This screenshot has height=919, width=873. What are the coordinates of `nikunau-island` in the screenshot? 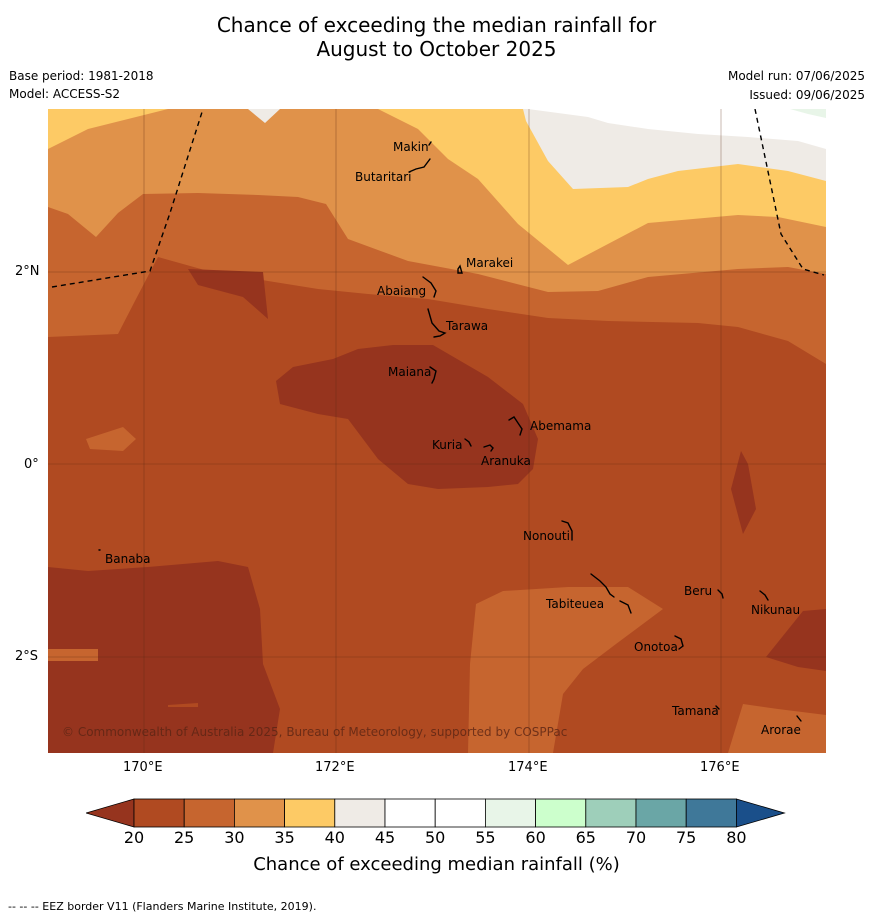 It's located at (764, 595).